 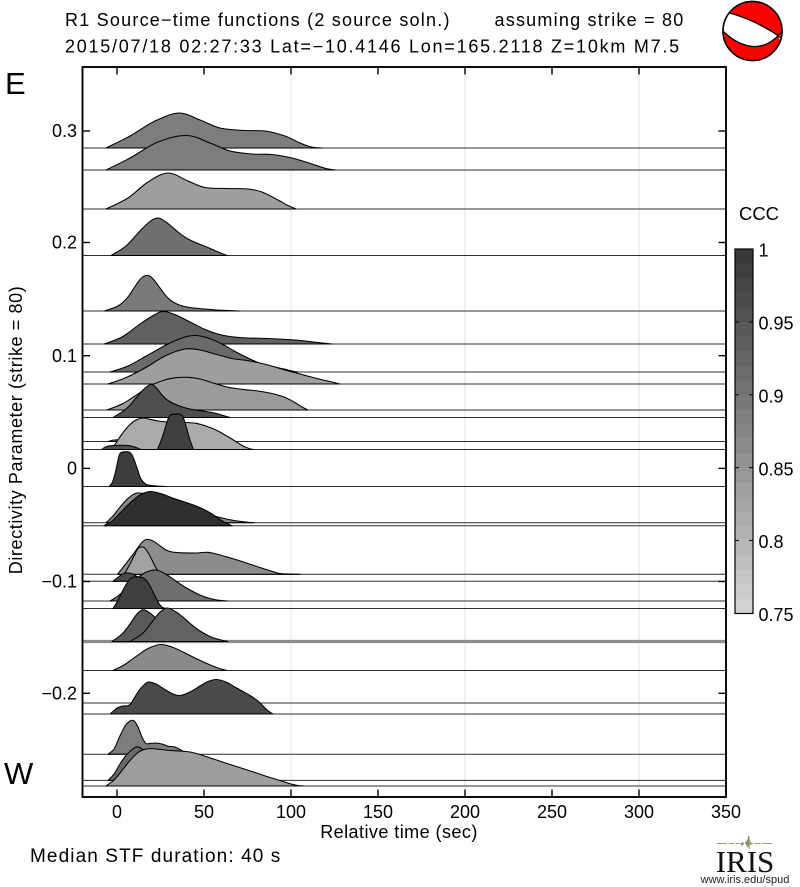 What do you see at coordinates (759, 213) in the screenshot?
I see `svg-text: CCC` at bounding box center [759, 213].